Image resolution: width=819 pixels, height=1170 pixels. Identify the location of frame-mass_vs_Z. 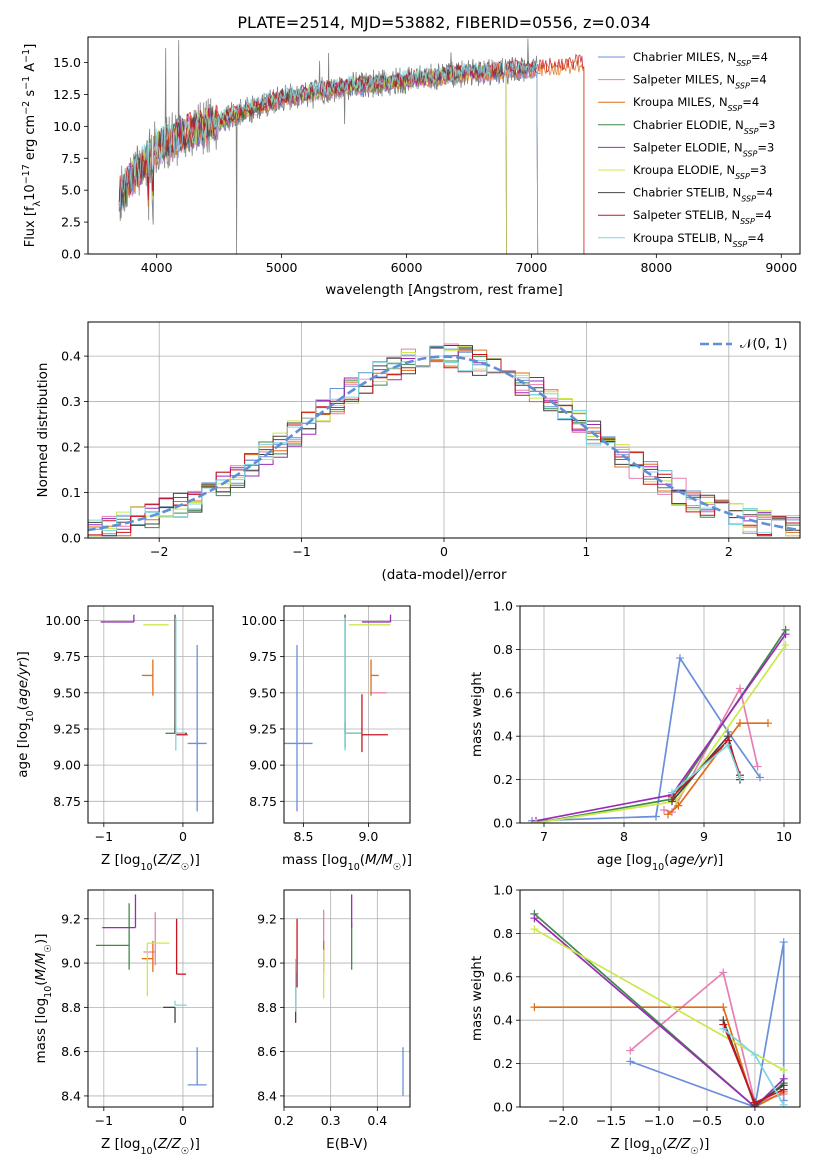
(150, 998).